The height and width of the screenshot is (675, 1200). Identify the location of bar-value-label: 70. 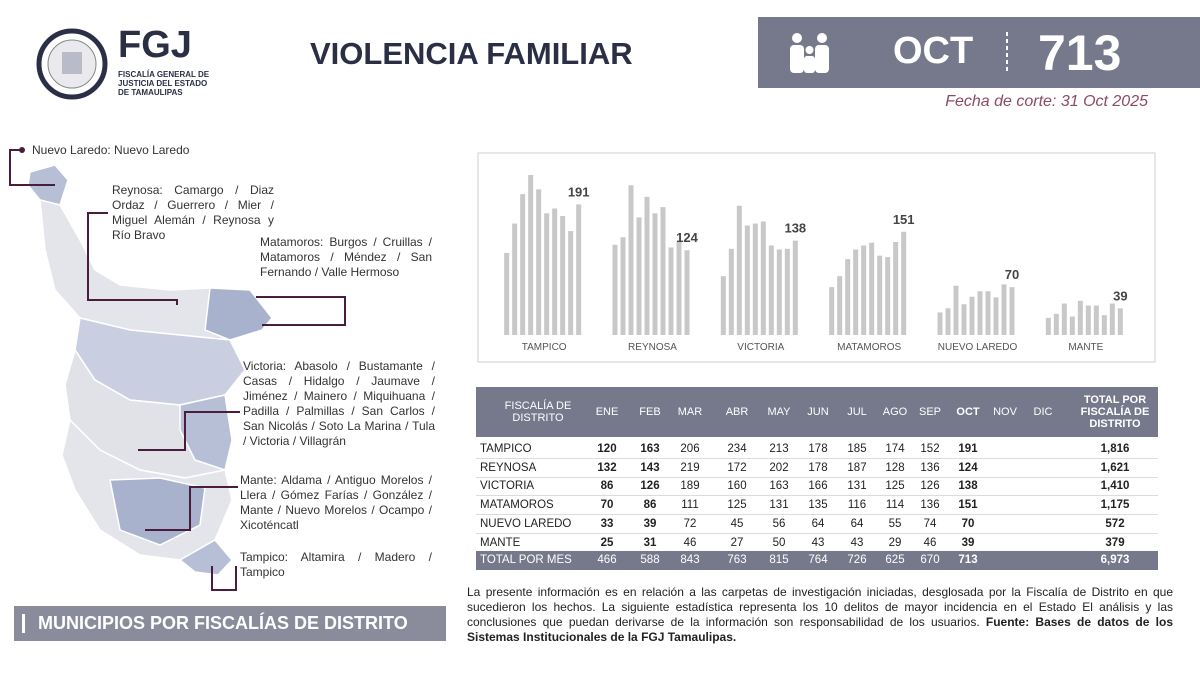
(1012, 274).